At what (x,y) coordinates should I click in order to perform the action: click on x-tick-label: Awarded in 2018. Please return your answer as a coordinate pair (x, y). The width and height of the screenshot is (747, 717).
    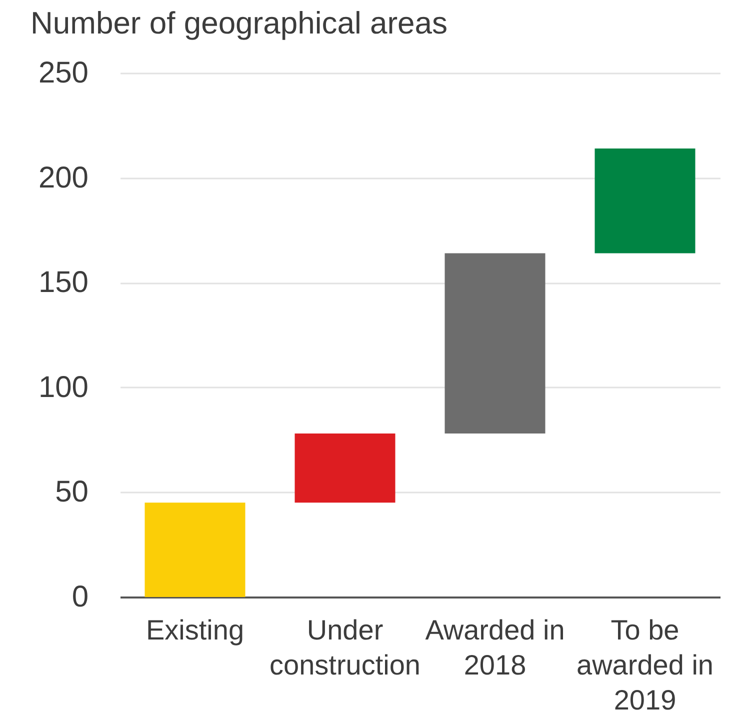
    Looking at the image, I should click on (495, 647).